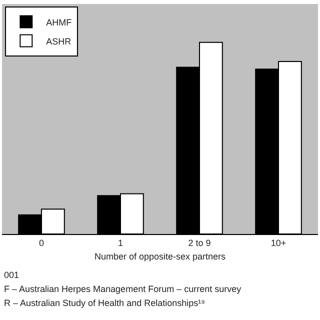 The height and width of the screenshot is (320, 320). Describe the element at coordinates (105, 303) in the screenshot. I see `text: R – Australian Study of Health and Relationships¹⁹` at that location.